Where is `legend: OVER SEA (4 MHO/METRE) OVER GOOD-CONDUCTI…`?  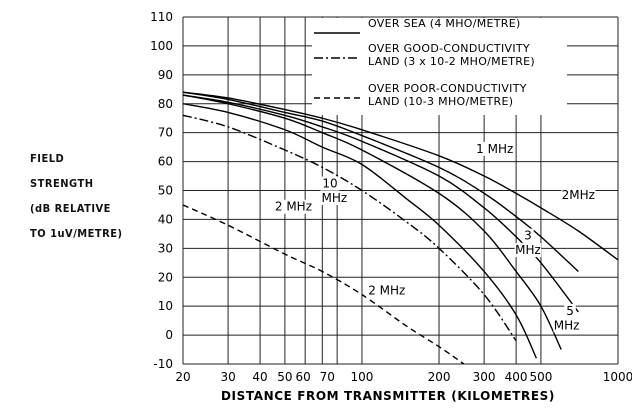 legend: OVER SEA (4 MHO/METRE) OVER GOOD-CONDUCTI… is located at coordinates (439, 66).